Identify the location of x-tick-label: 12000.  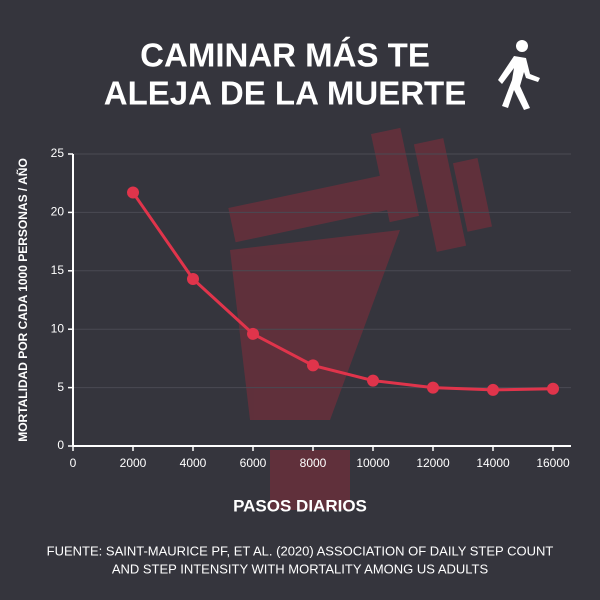
(433, 463).